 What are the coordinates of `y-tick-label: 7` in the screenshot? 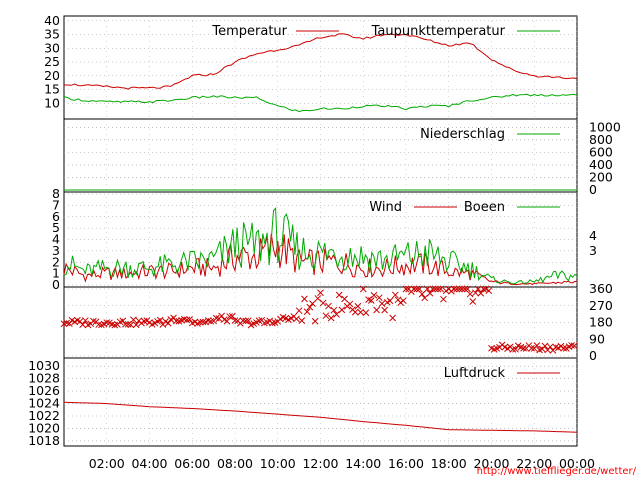 It's located at (56, 204).